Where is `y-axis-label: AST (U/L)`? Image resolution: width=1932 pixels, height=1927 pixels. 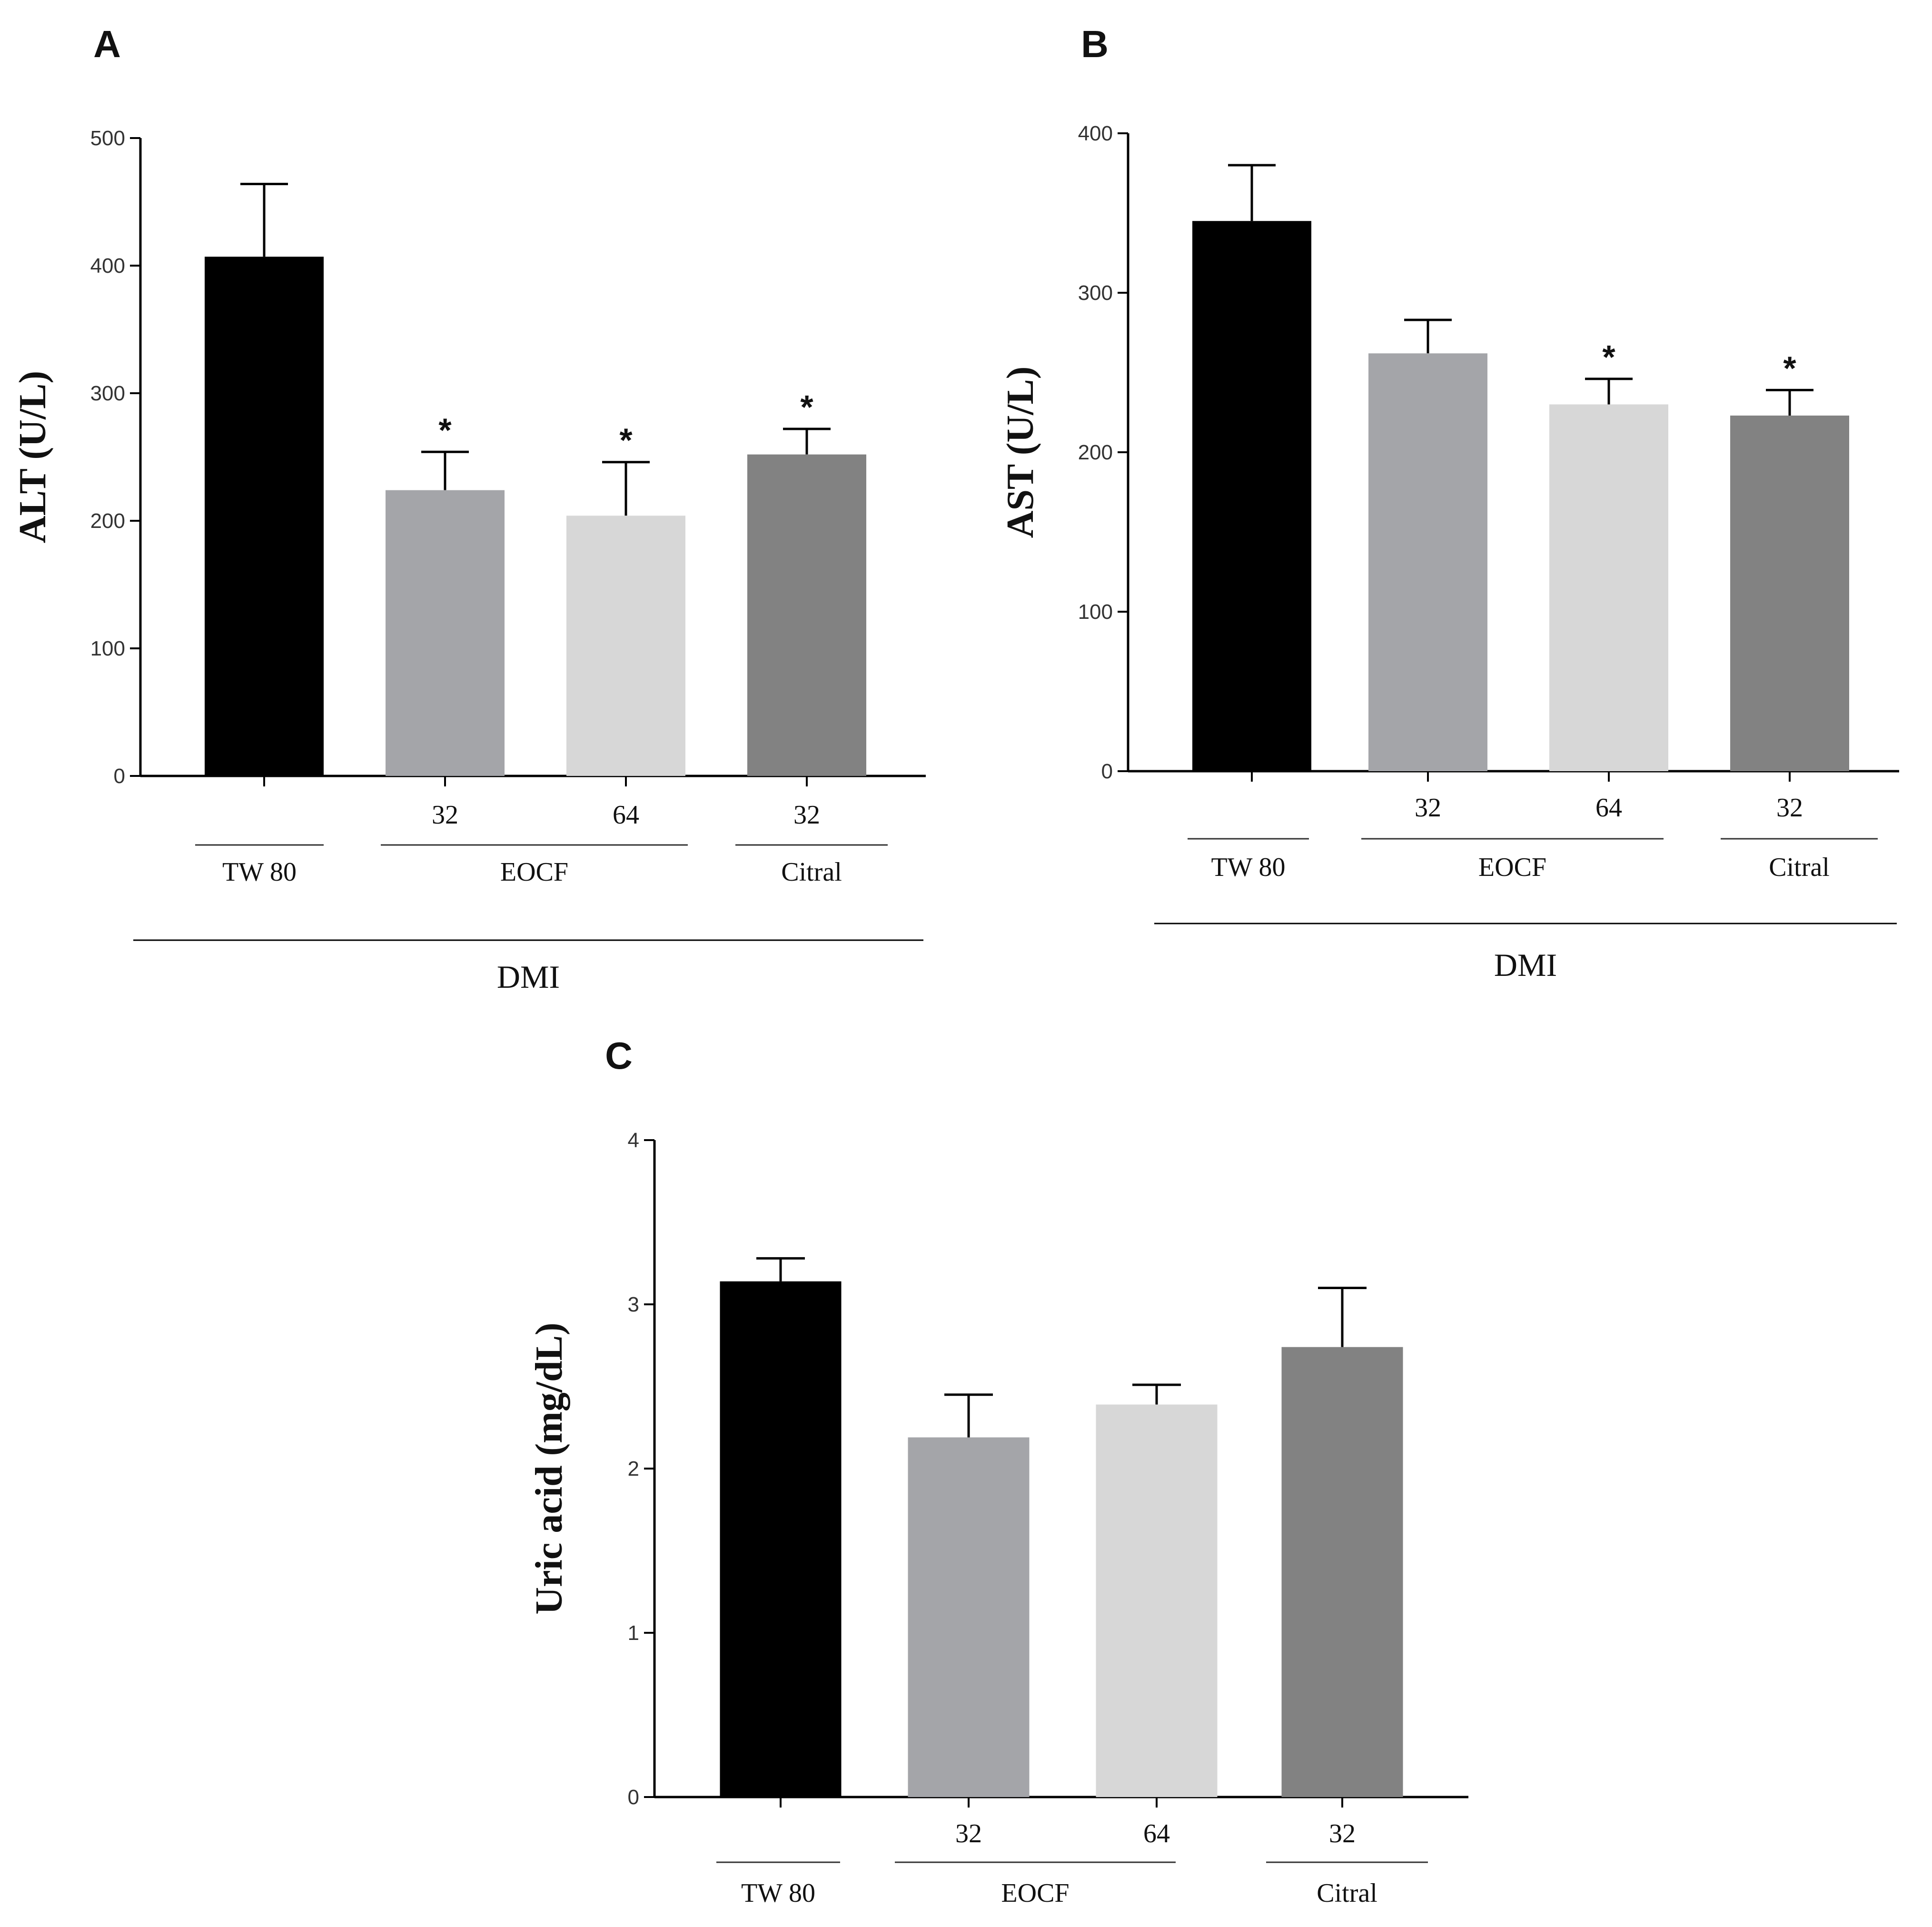
y-axis-label: AST (U/L) is located at coordinates (1021, 452).